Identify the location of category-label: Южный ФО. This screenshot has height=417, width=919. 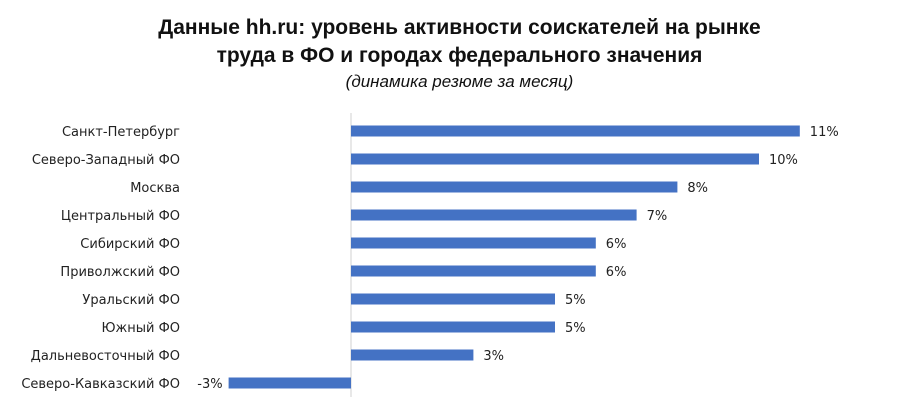
(140, 328).